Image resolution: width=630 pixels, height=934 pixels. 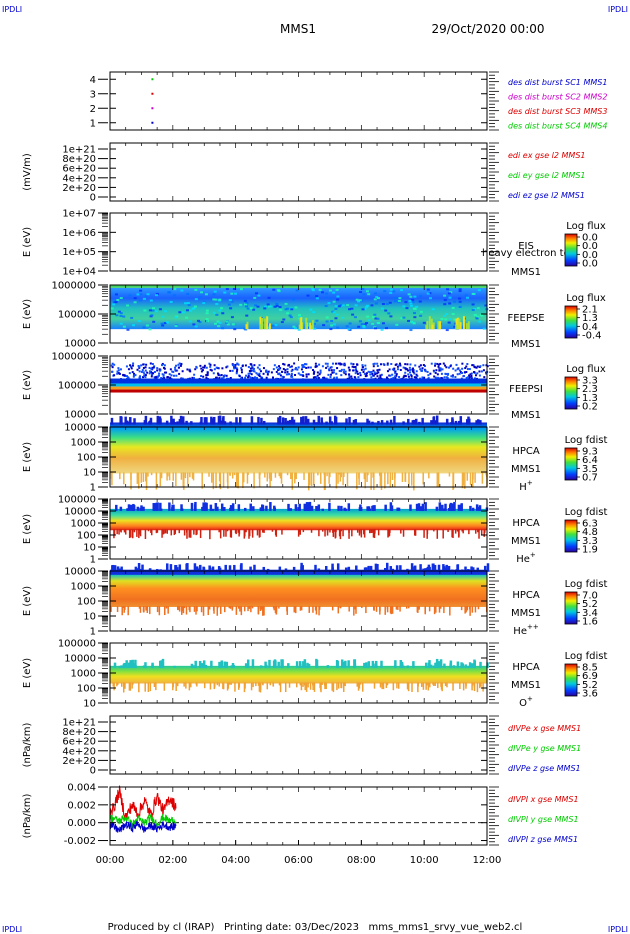 What do you see at coordinates (590, 310) in the screenshot?
I see `colorbar-tick-label: 2.1` at bounding box center [590, 310].